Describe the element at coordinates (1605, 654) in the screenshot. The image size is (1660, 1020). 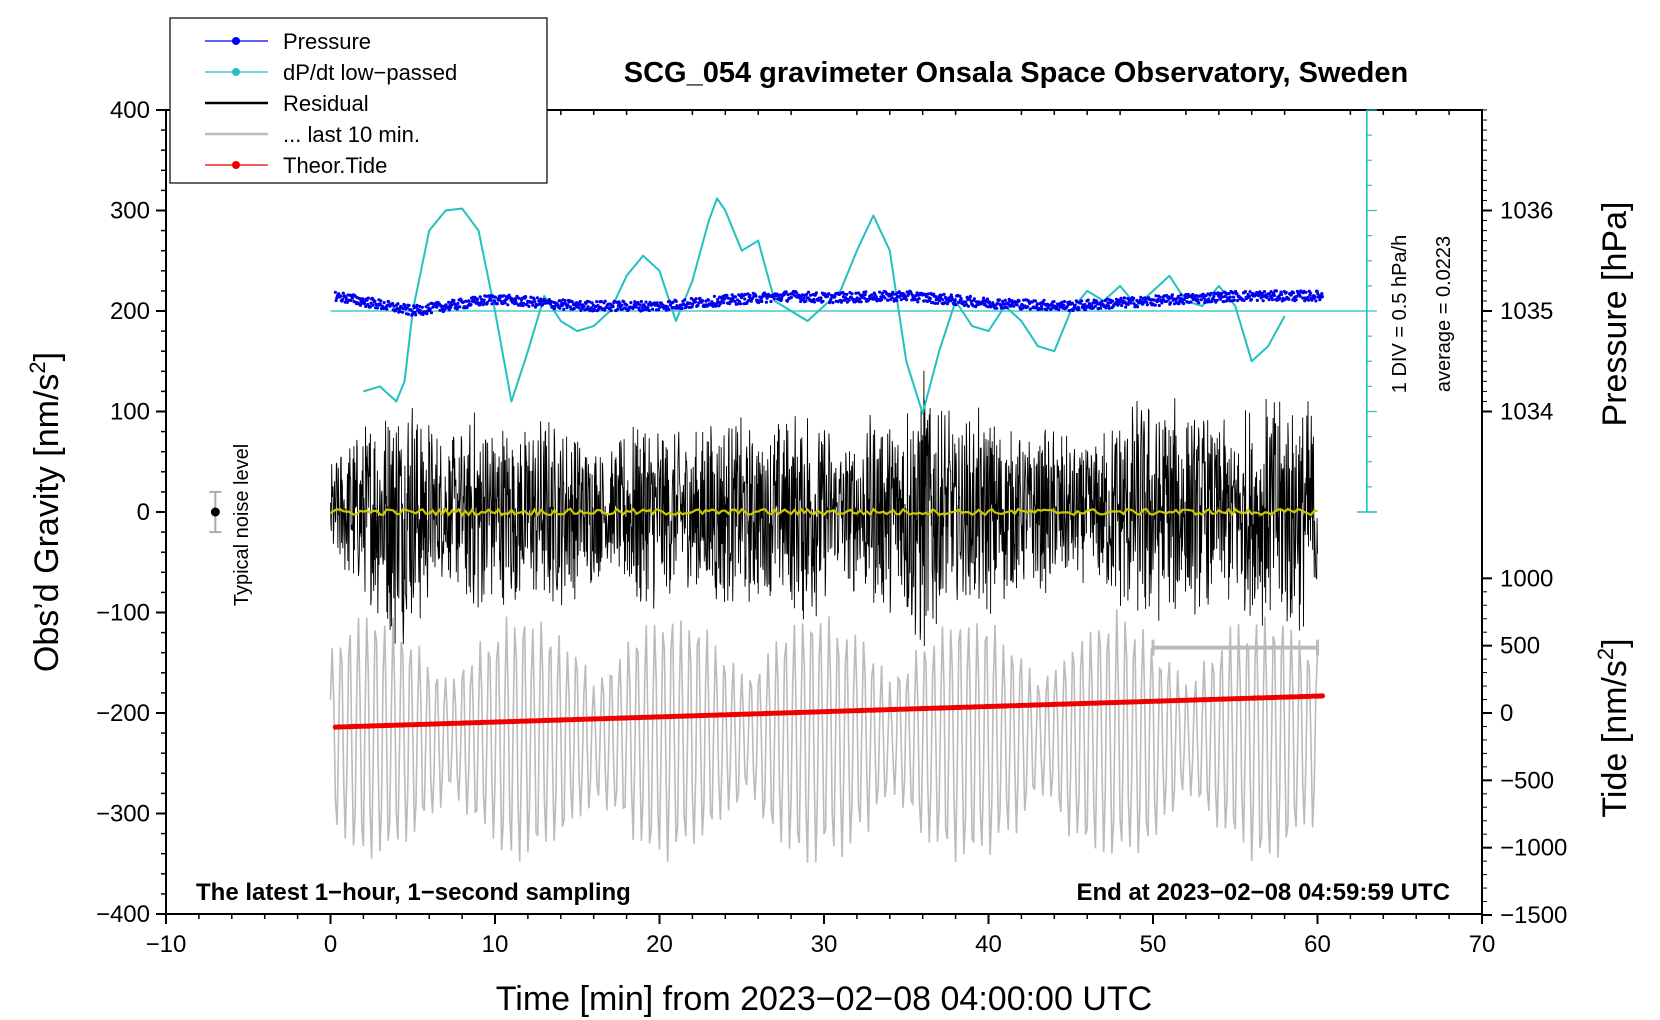
I see `y-tide-title-sup: 2` at that location.